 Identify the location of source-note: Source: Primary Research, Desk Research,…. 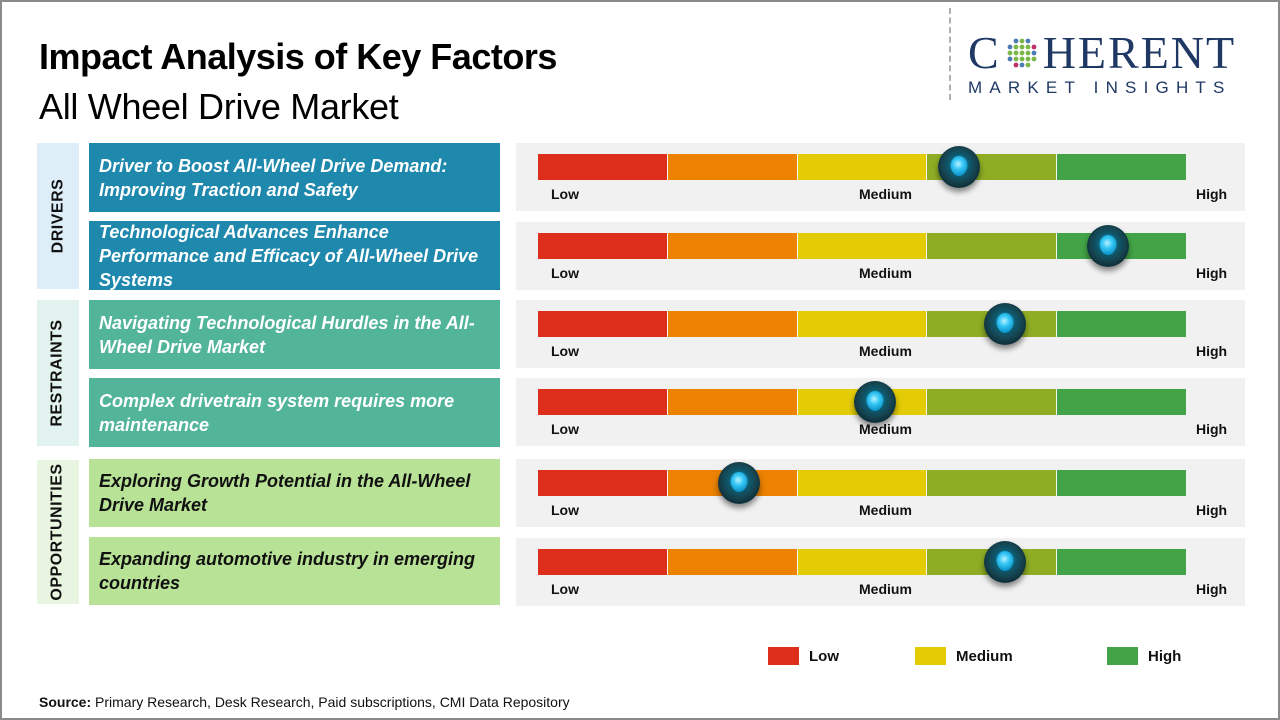
(304, 702).